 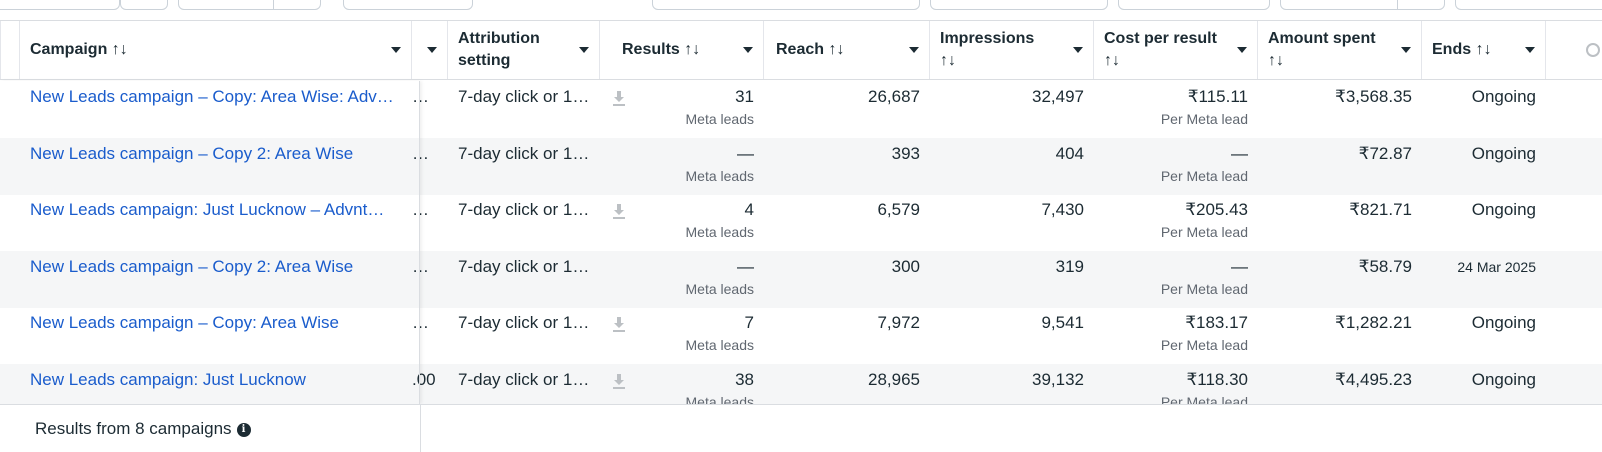 I want to click on header-campaign: Campaign ↑↓, so click(x=216, y=50).